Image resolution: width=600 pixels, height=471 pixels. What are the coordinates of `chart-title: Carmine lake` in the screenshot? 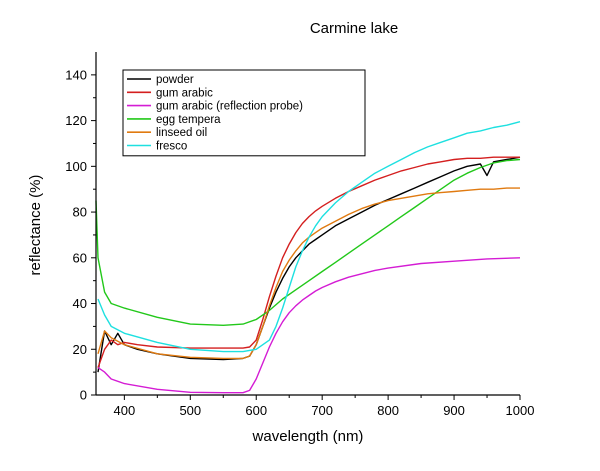 It's located at (354, 28).